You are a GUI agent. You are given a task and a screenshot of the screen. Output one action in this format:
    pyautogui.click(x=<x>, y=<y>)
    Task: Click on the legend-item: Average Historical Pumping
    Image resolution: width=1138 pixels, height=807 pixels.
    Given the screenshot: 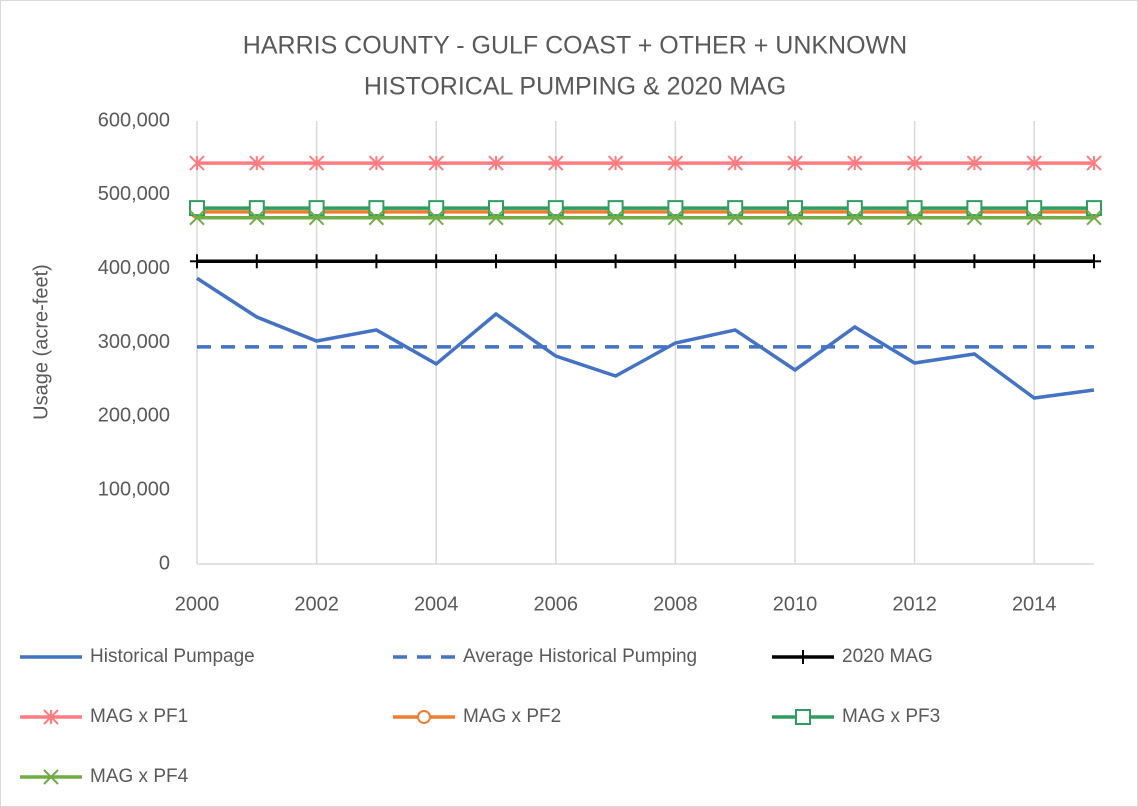 What is the action you would take?
    pyautogui.click(x=545, y=656)
    